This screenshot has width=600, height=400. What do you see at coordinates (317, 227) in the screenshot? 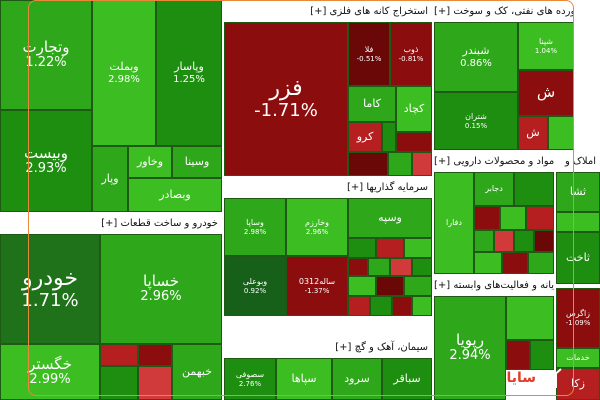
I see `tile-vkharazm: وخارزم 2.96%` at bounding box center [317, 227].